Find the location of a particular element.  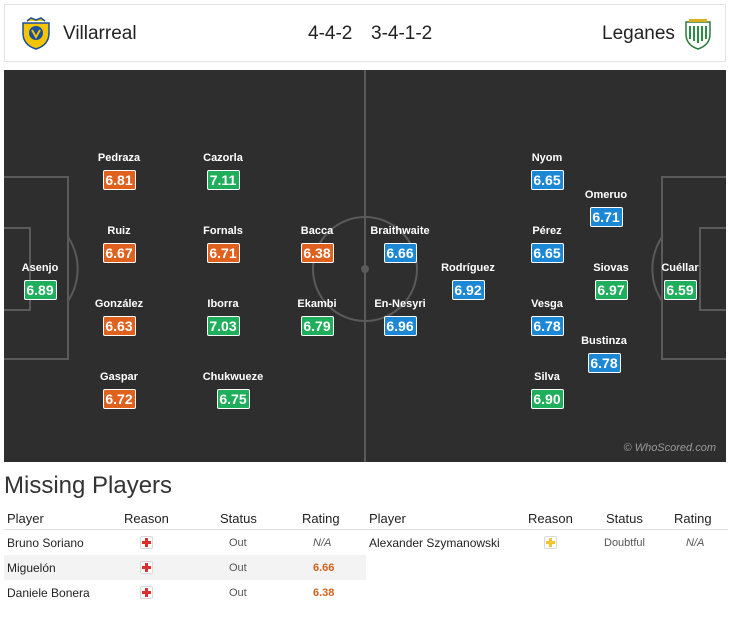

home-player: Fornals 6.71 is located at coordinates (223, 244).